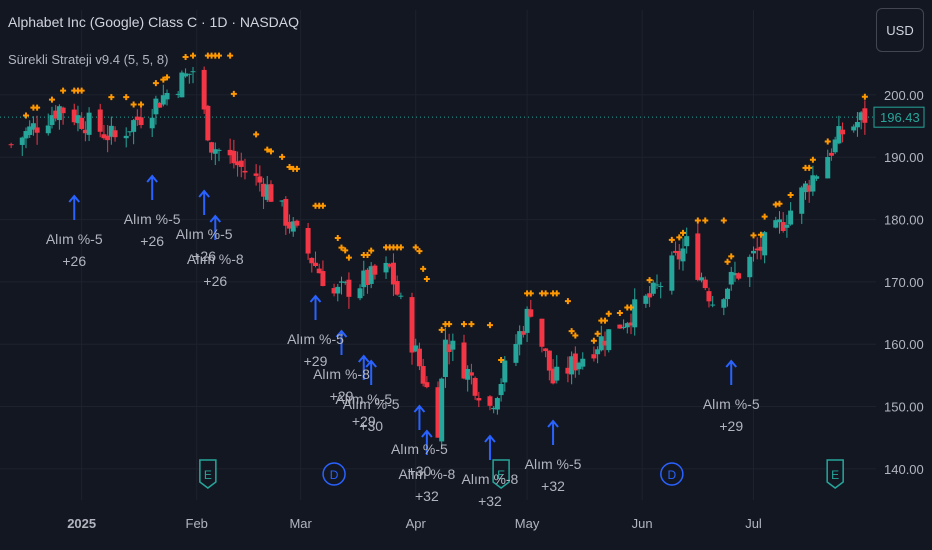 This screenshot has width=932, height=550. What do you see at coordinates (490, 501) in the screenshot?
I see `annotation-value: +32` at bounding box center [490, 501].